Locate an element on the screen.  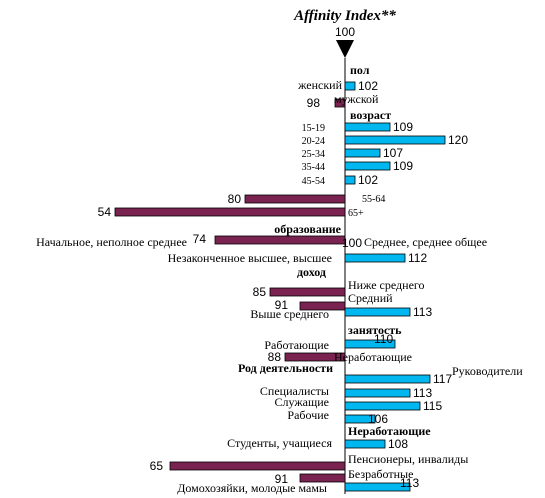
bar-value-label: 74 is located at coordinates (200, 239).